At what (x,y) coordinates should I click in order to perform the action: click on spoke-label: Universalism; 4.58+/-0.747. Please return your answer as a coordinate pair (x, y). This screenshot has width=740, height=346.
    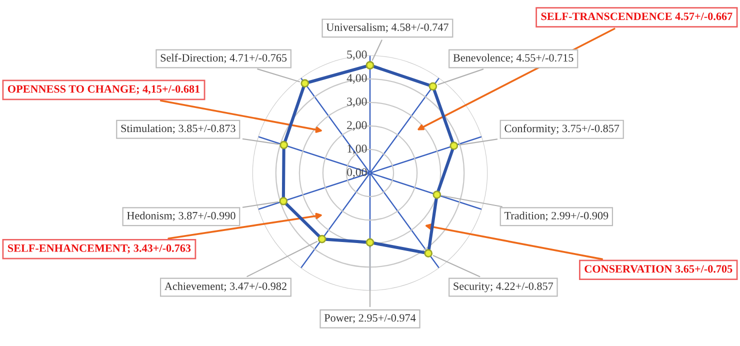
    Looking at the image, I should click on (387, 28).